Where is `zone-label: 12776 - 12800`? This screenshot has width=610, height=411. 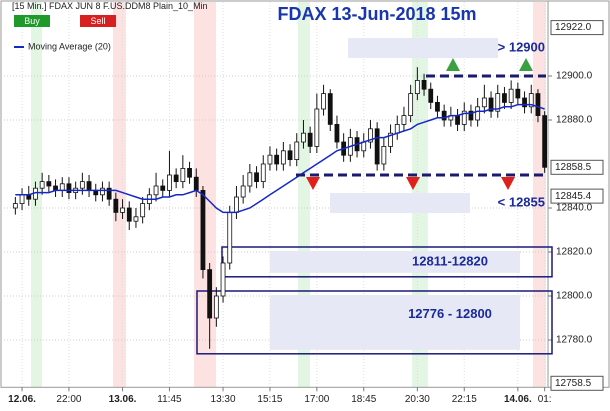 zone-label: 12776 - 12800 is located at coordinates (450, 313).